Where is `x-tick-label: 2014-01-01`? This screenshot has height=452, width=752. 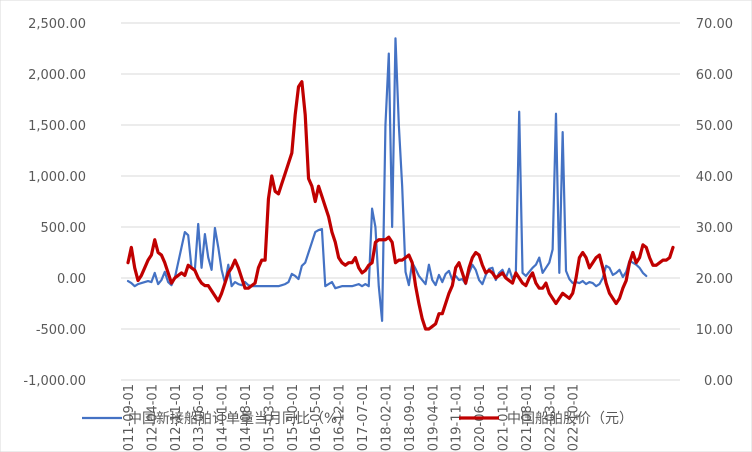
x-tick-label: 2014-01-01 is located at coordinates (223, 418).